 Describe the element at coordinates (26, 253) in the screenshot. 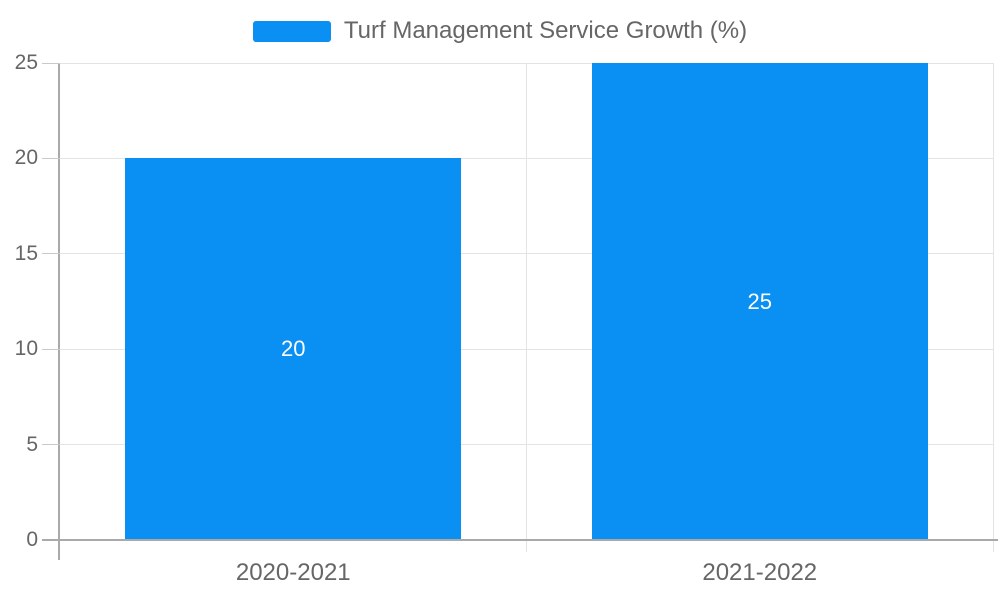

I see `y-tick-label: 15` at that location.